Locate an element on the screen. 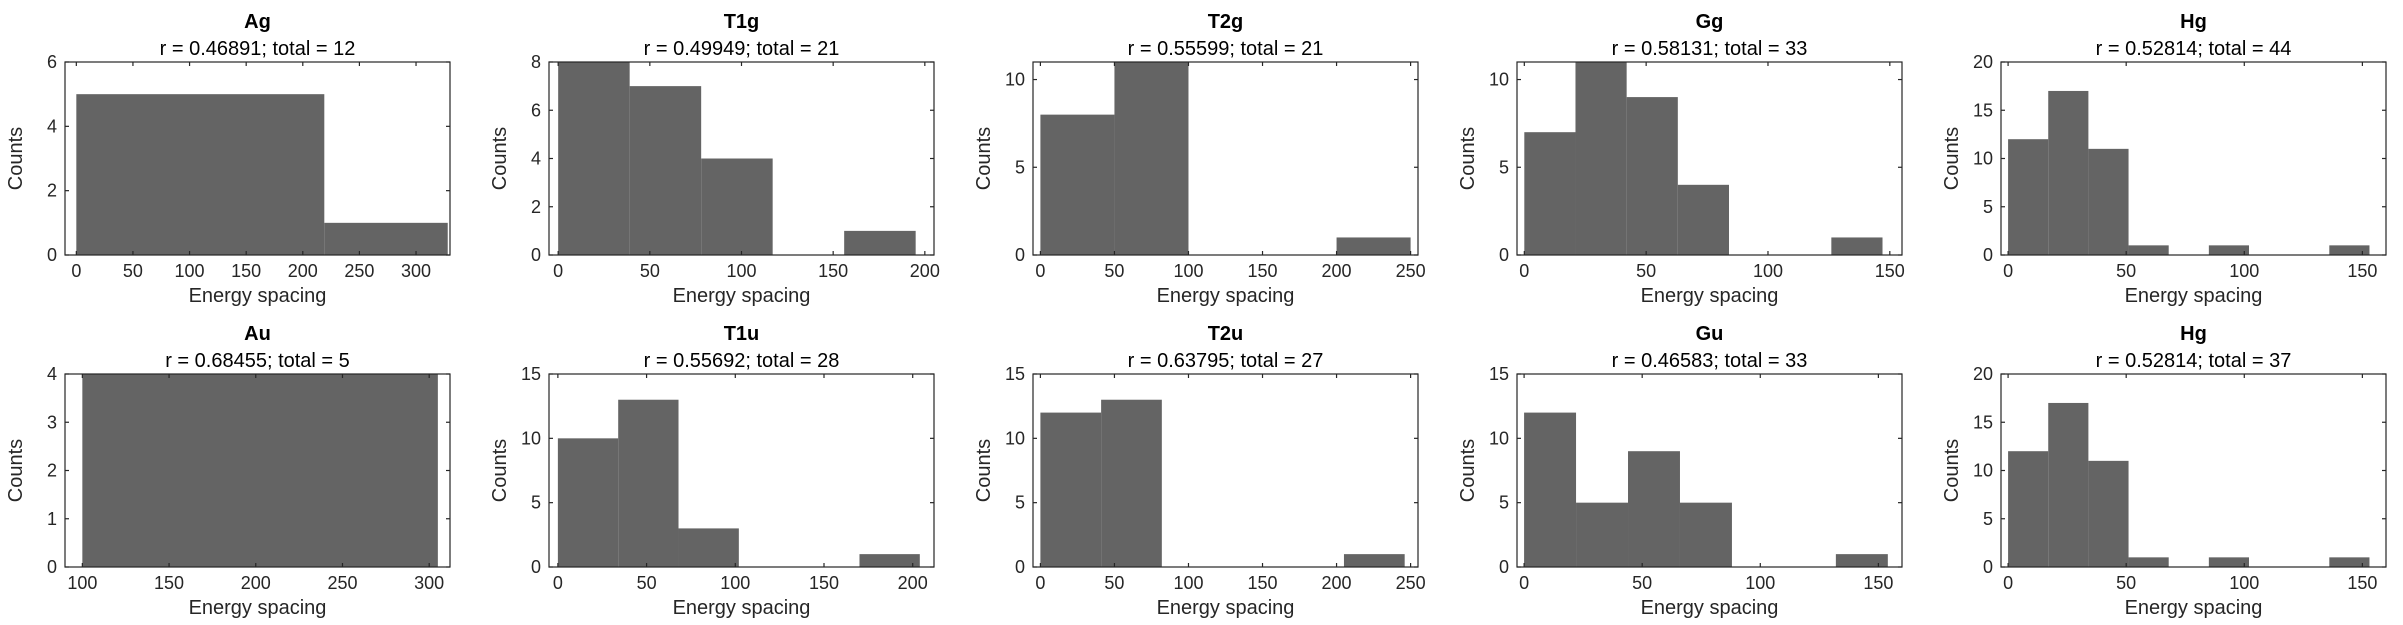 The height and width of the screenshot is (625, 2403). y-tick-label: 6 is located at coordinates (52, 62).